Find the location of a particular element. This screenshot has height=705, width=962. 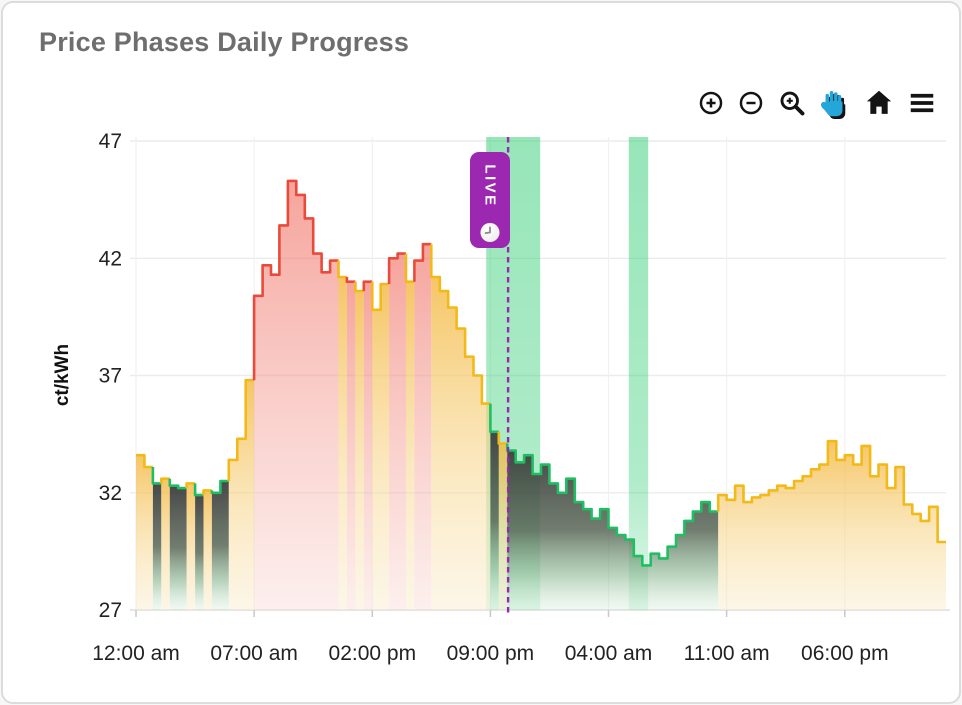

svg-text: 04:00 am is located at coordinates (609, 653).